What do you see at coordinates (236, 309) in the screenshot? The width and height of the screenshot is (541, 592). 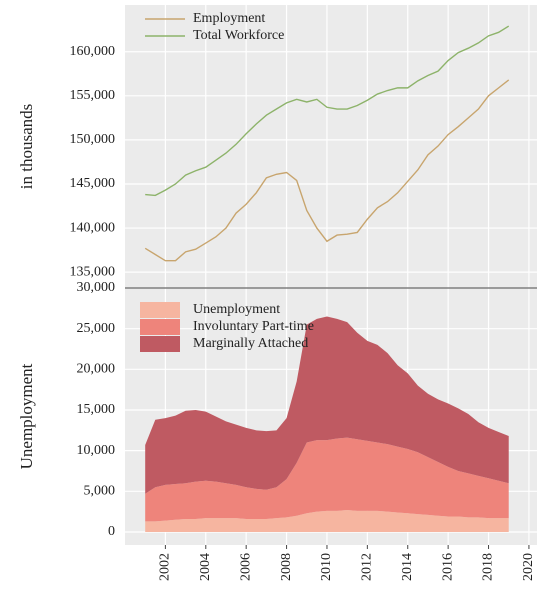 I see `legend-label: Unemployment` at bounding box center [236, 309].